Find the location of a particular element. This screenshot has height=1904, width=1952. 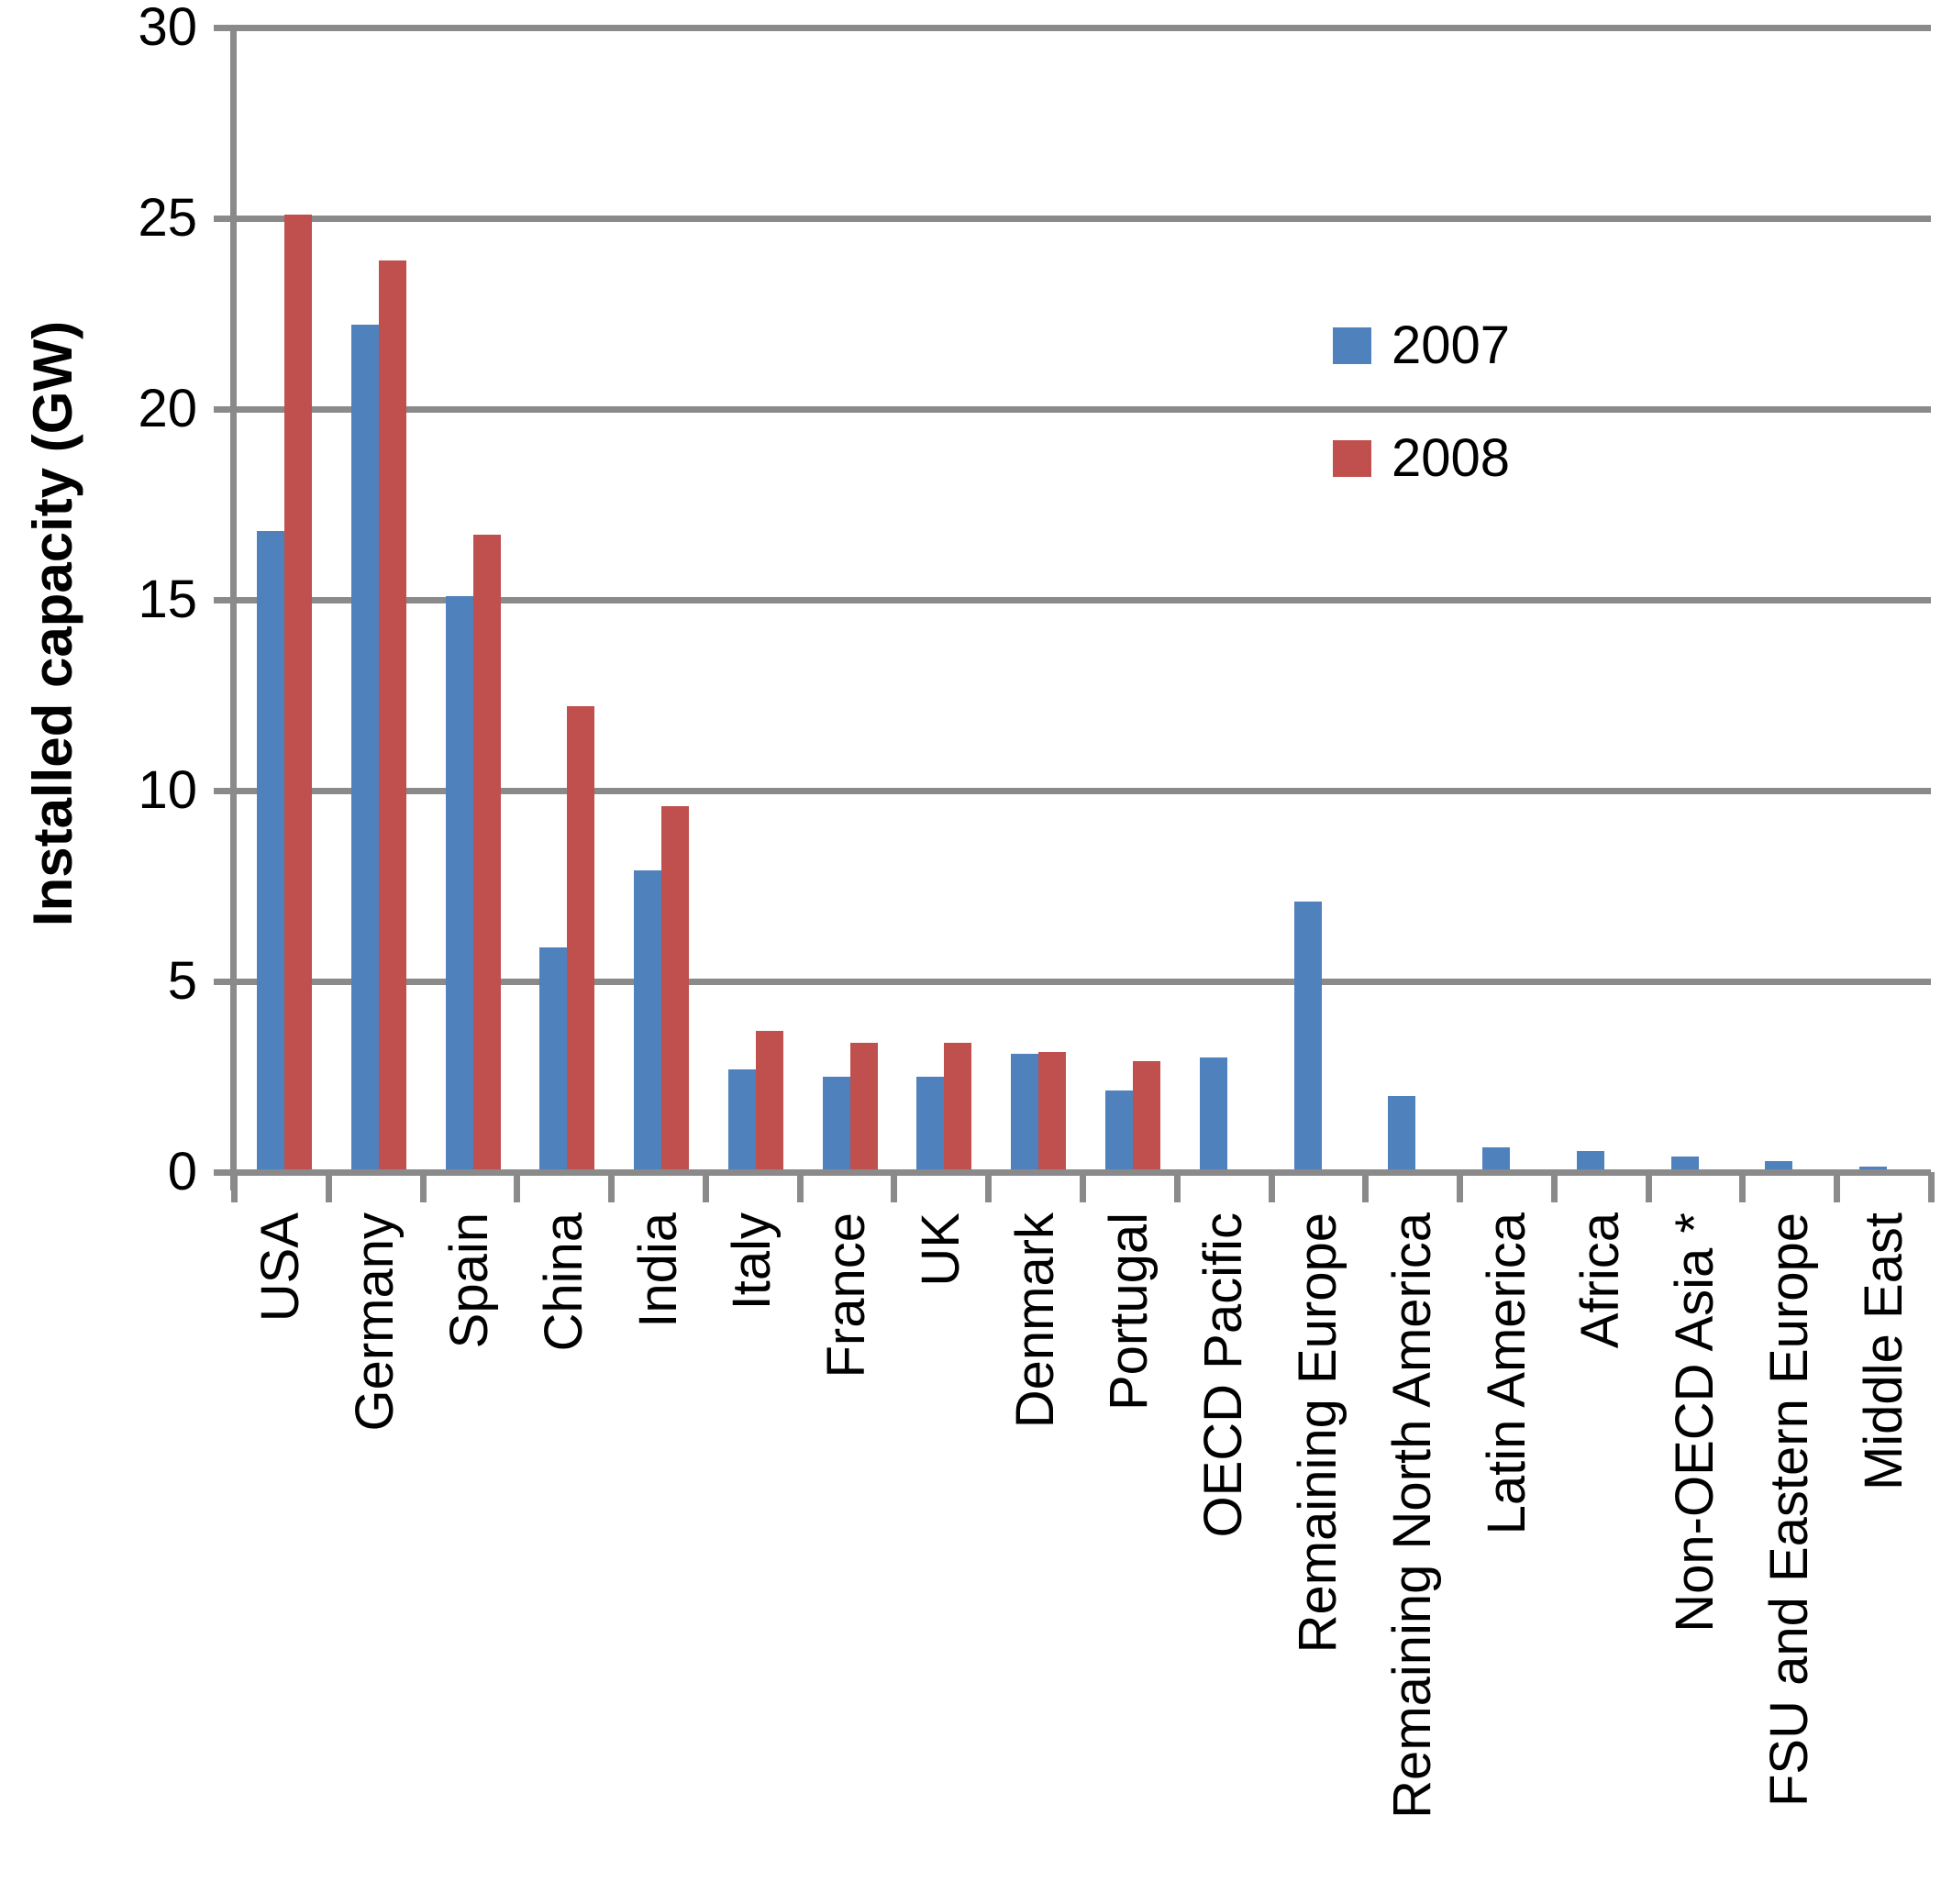

x-category-label-Spain: Spain is located at coordinates (469, 1280).